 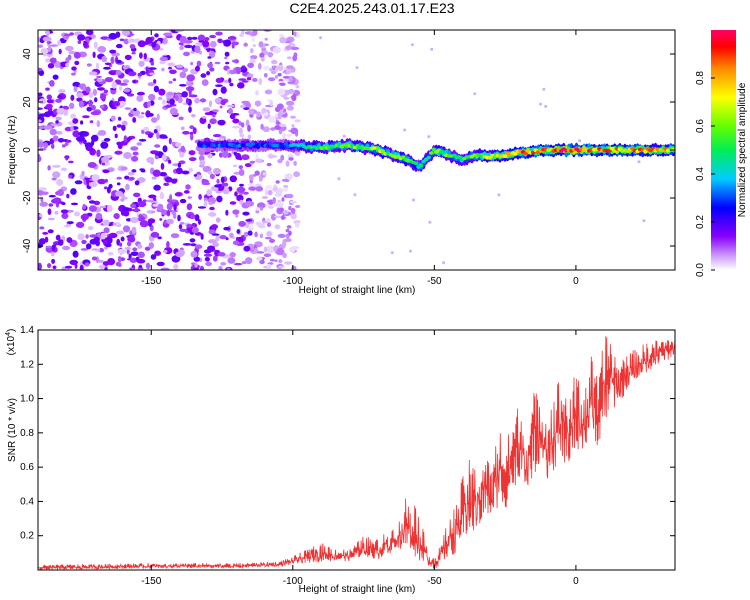 What do you see at coordinates (357, 589) in the screenshot?
I see `snr-x-label: Height of straight line (km)` at bounding box center [357, 589].